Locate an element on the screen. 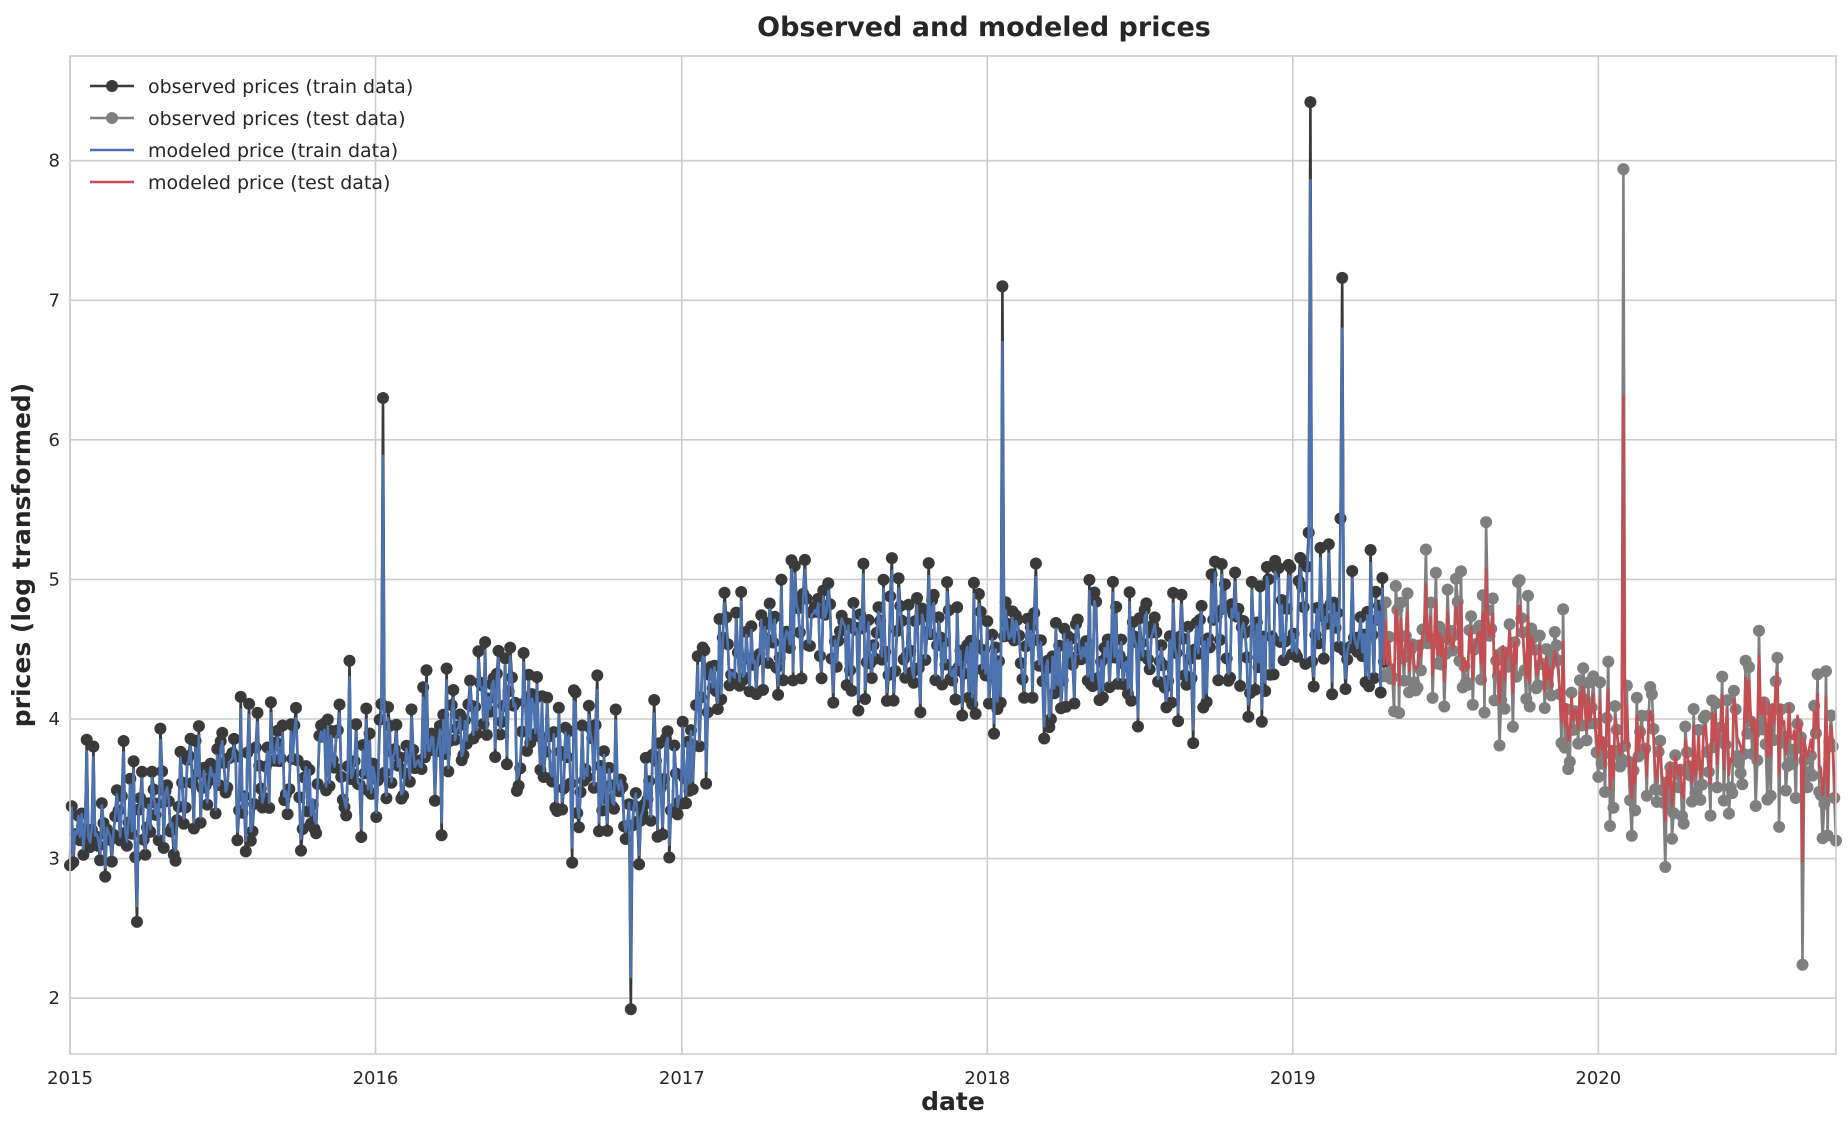 This screenshot has height=1128, width=1848. x-tick-label: 2015 is located at coordinates (70, 1078).